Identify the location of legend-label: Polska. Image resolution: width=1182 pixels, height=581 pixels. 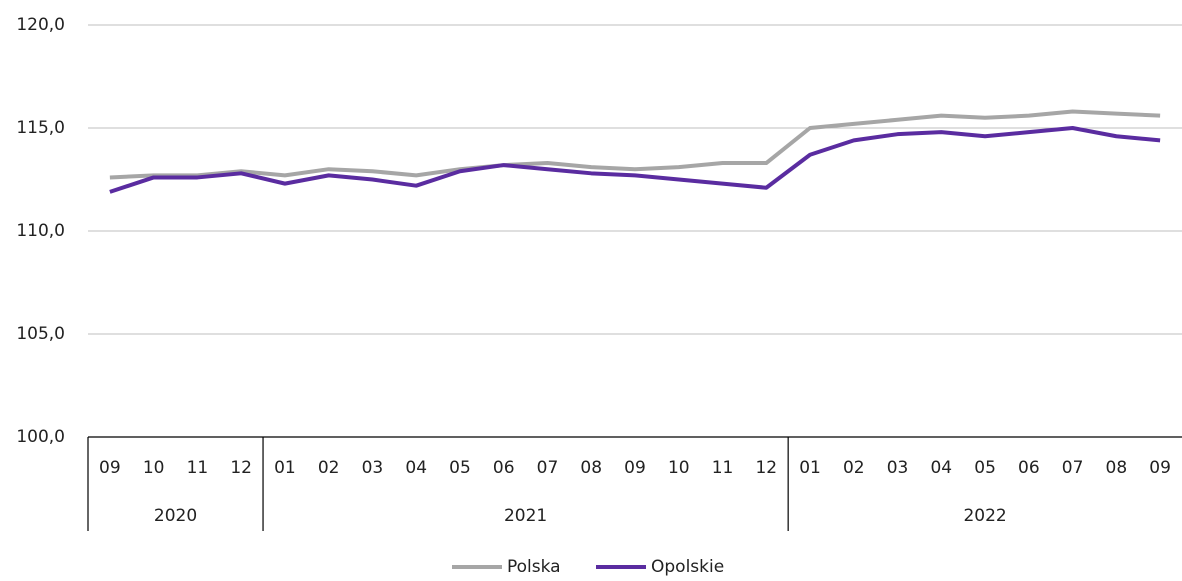
(534, 567).